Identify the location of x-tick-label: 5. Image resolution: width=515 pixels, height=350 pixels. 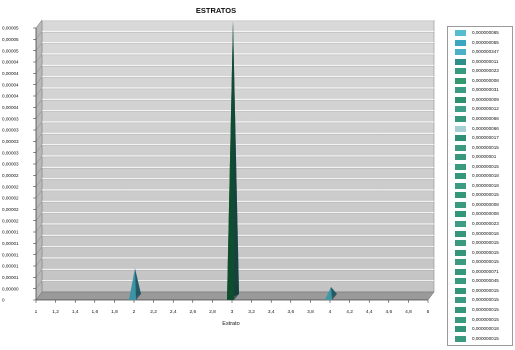
(428, 312).